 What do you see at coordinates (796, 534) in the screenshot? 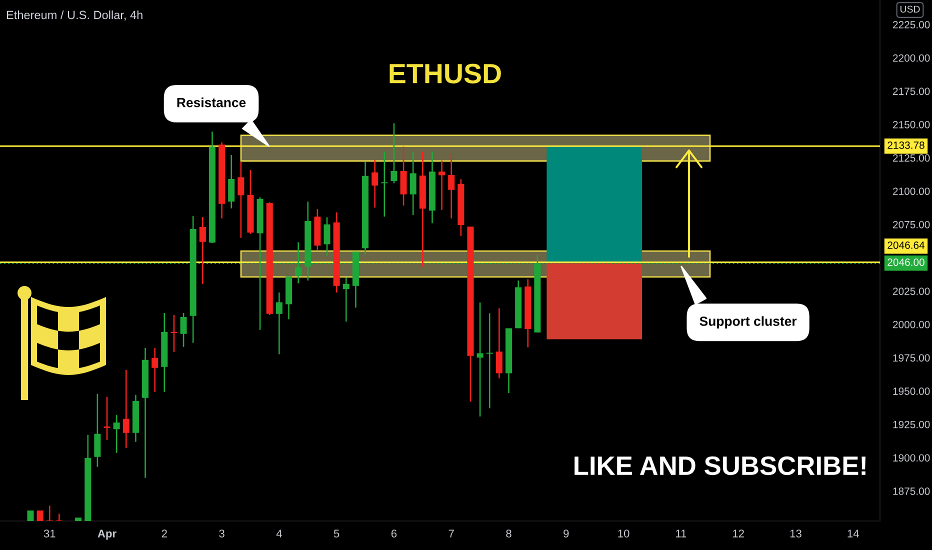
I see `x-tick-label: 13` at bounding box center [796, 534].